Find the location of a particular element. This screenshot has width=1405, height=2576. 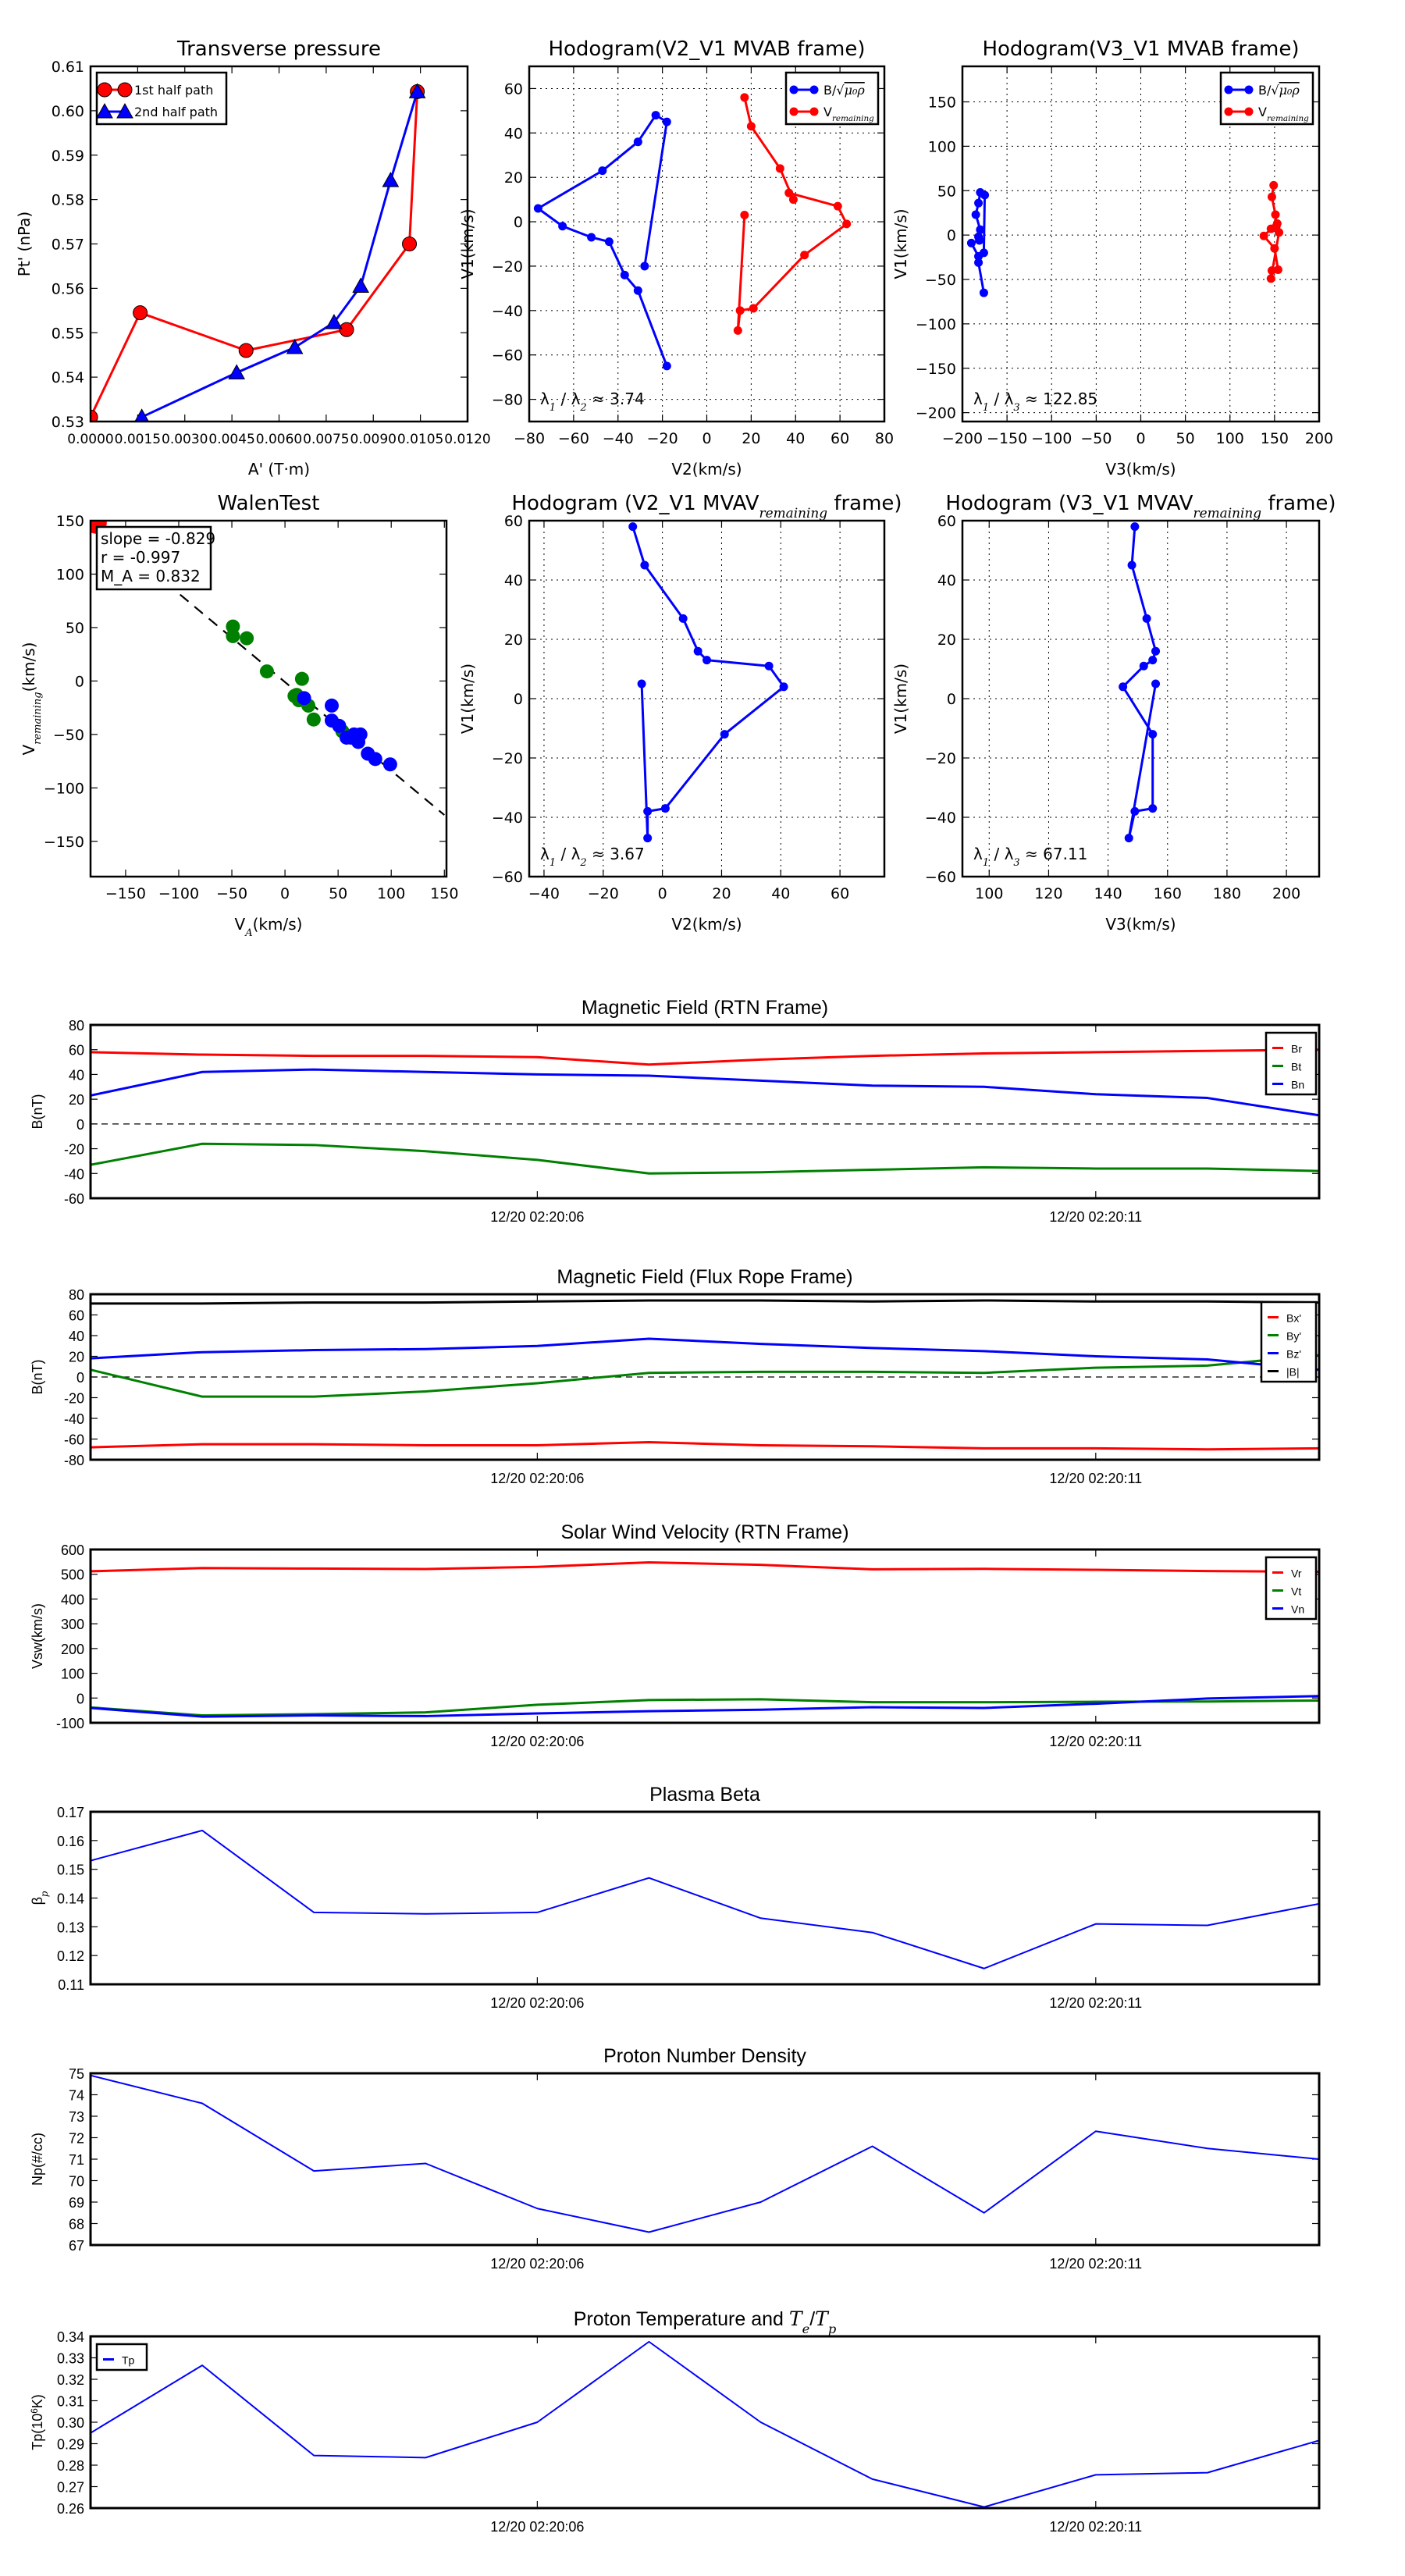

legend: Tp is located at coordinates (121, 2357).